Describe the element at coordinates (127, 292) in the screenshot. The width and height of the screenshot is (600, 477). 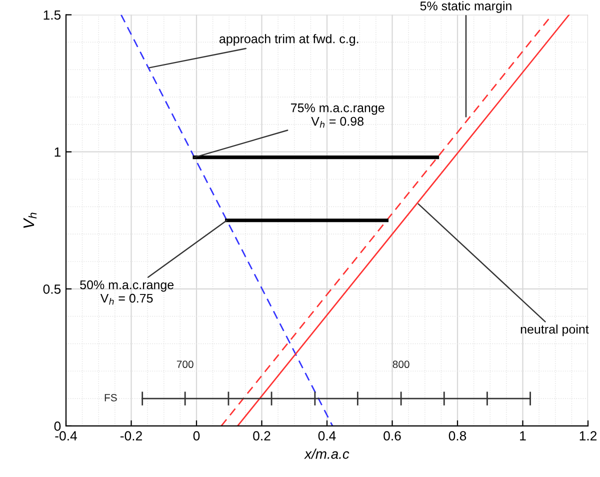
I see `annotation: 50% m.a.c.range V$_{h}$ = 0.75` at that location.